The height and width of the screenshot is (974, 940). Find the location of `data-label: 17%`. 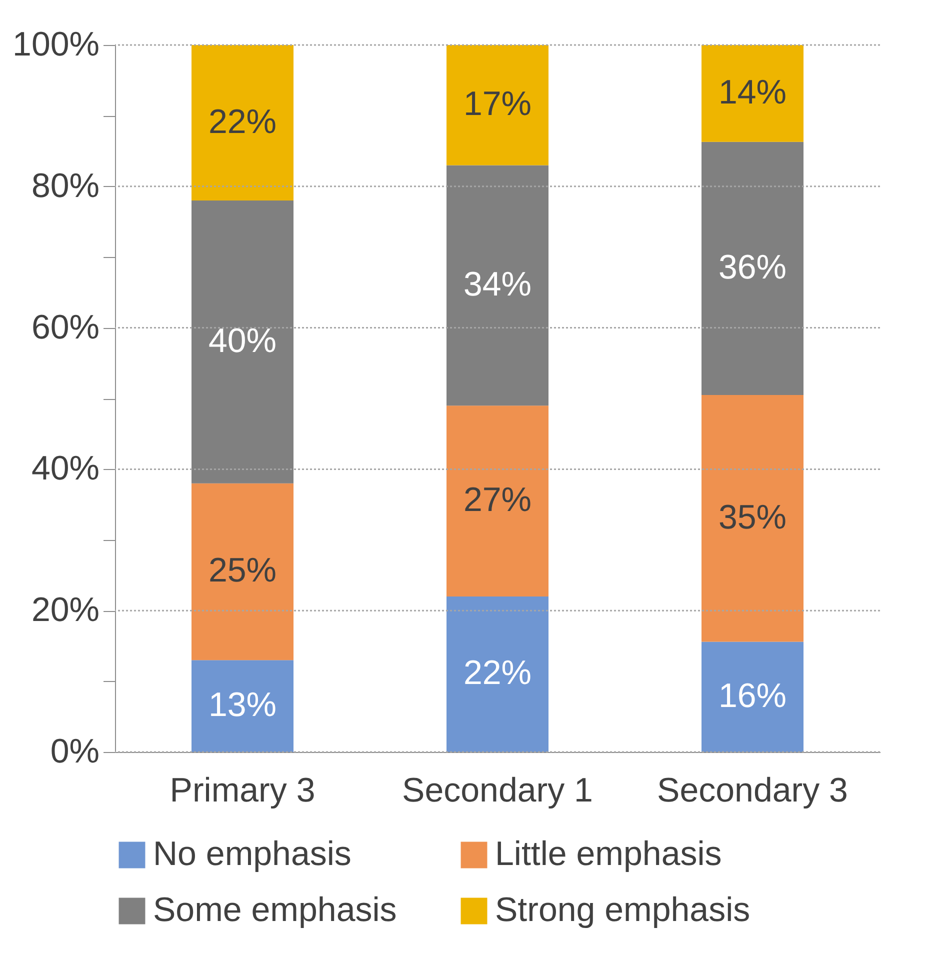

data-label: 17% is located at coordinates (497, 104).